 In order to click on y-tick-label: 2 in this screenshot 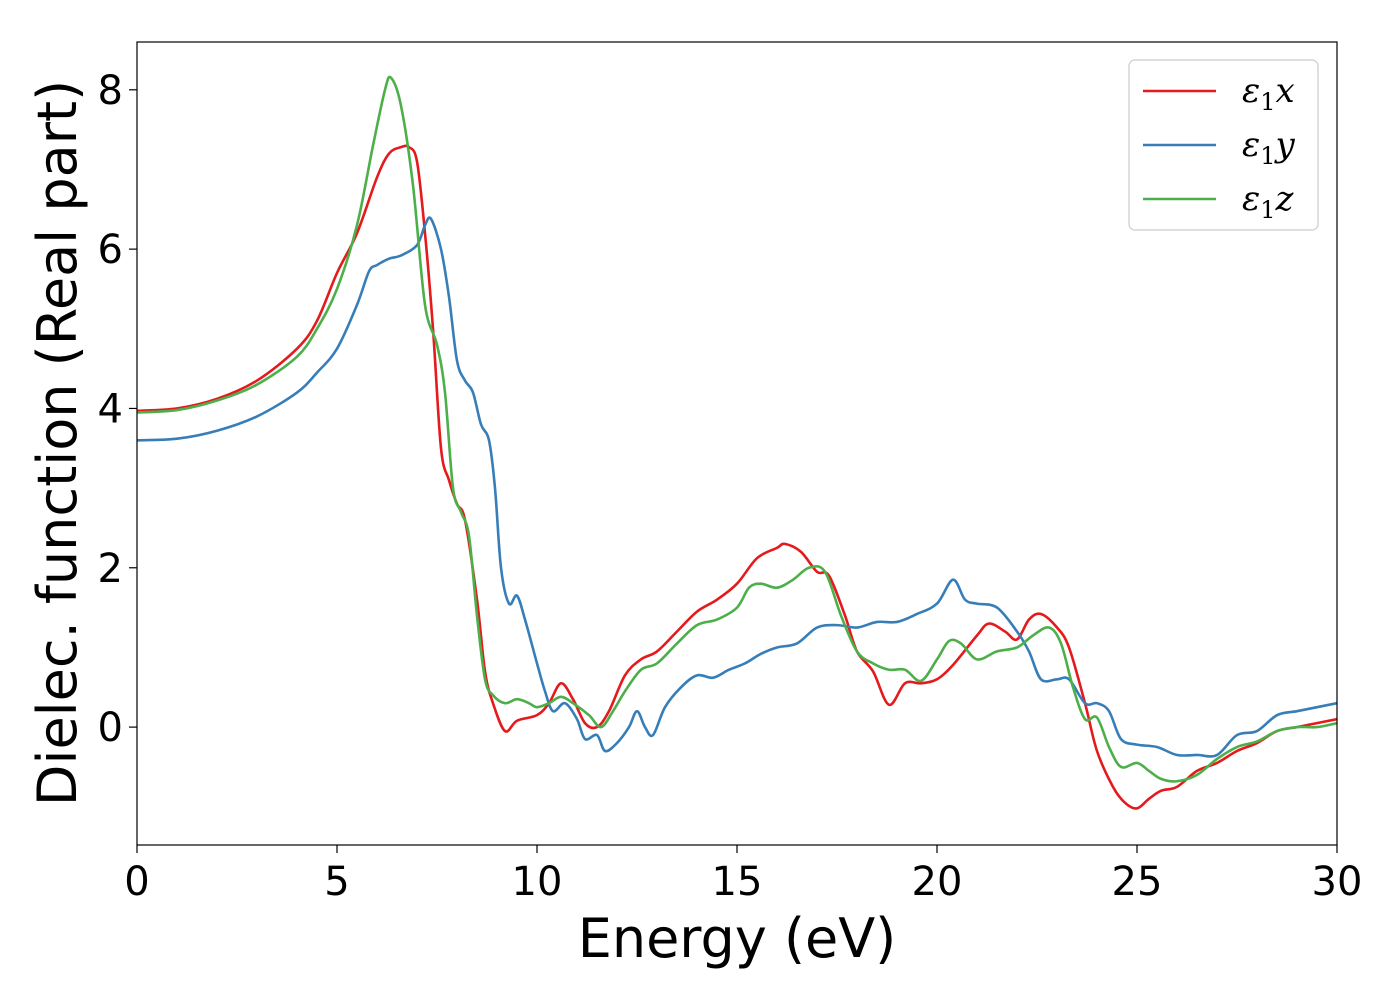, I will do `click(110, 569)`.